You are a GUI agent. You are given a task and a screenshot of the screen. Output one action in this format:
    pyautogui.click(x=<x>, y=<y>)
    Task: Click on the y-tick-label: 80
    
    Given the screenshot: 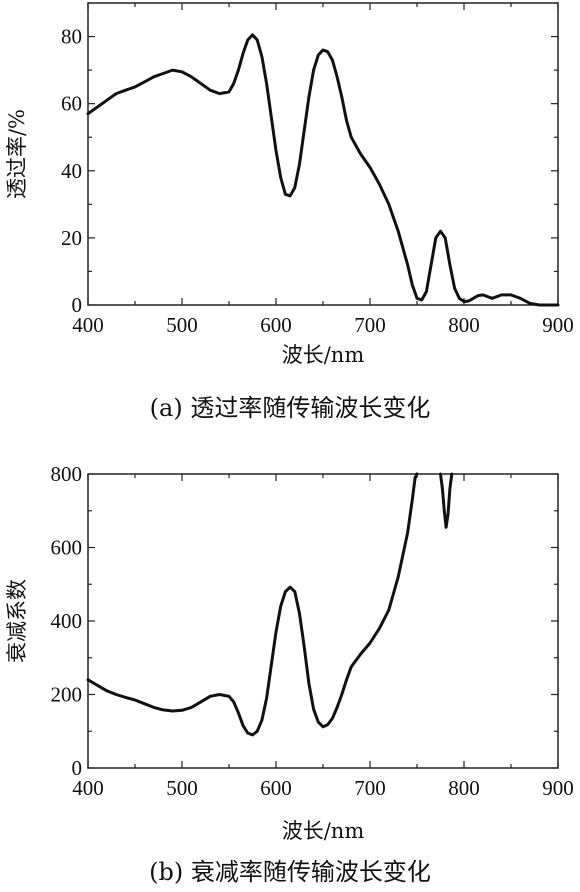 What is the action you would take?
    pyautogui.click(x=71, y=37)
    